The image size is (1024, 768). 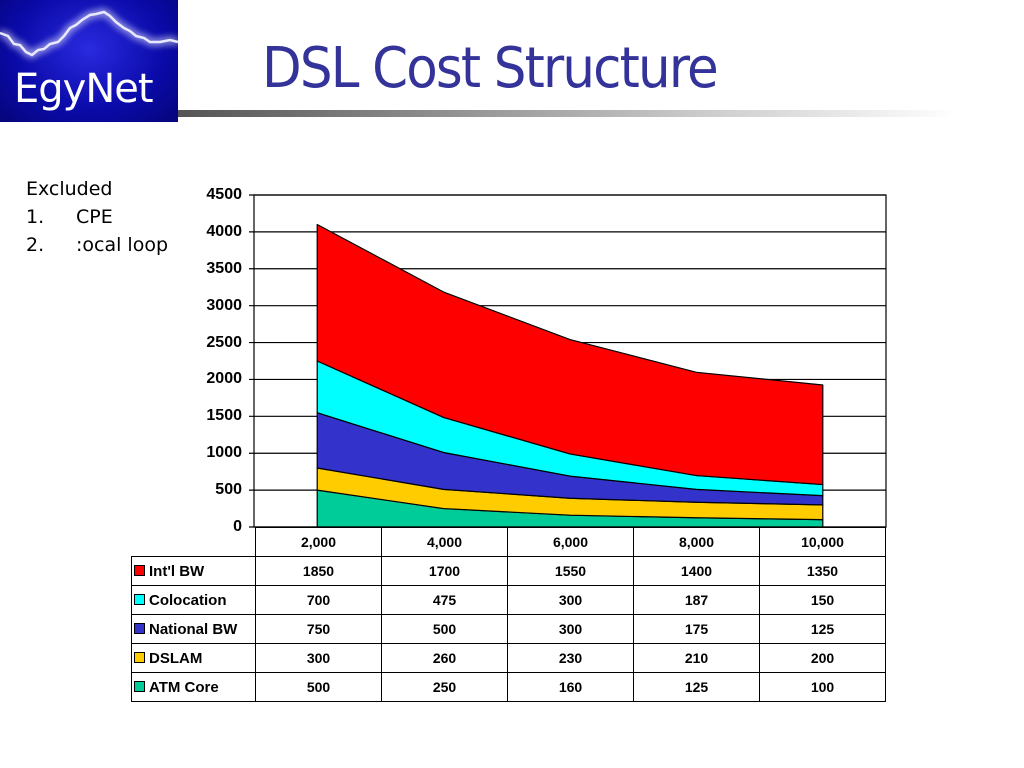 I want to click on y-tick-label: 1500, so click(x=224, y=416).